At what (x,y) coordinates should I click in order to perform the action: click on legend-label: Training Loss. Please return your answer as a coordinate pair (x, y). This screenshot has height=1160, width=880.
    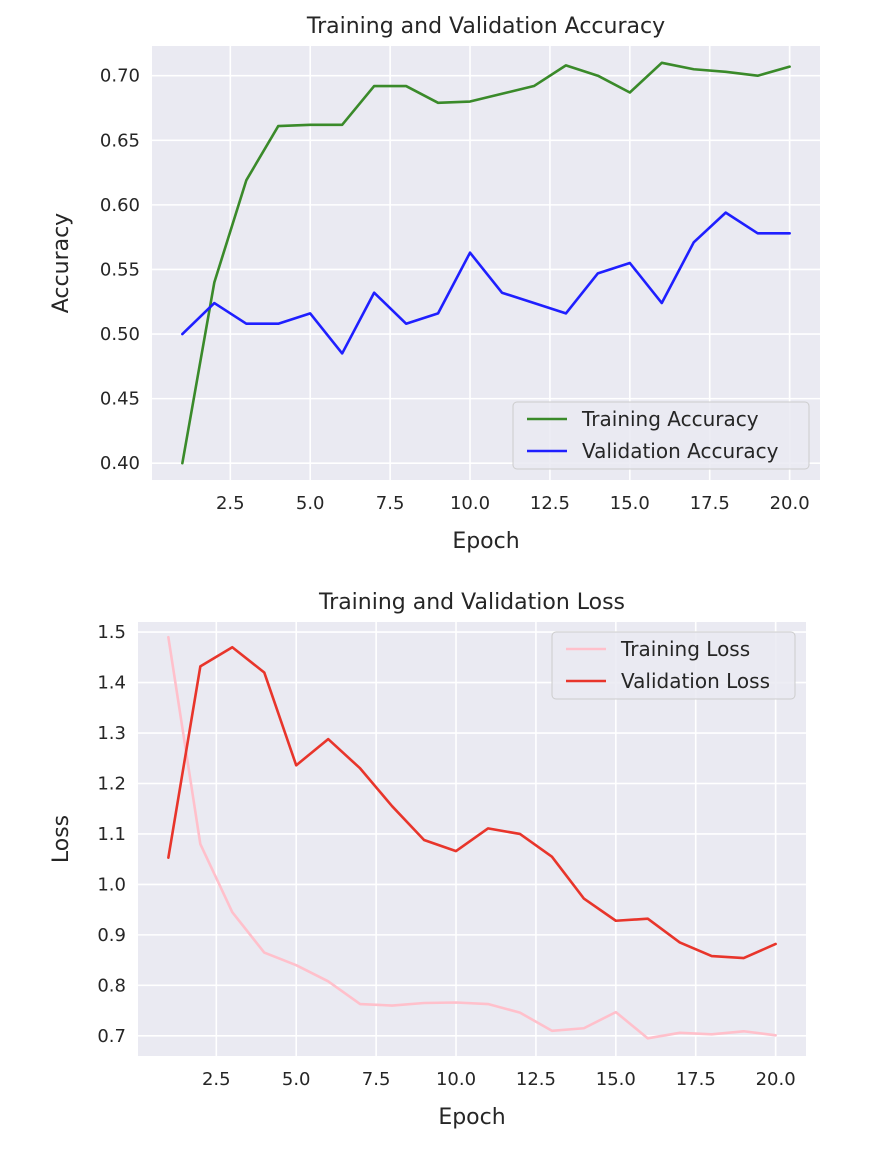
    Looking at the image, I should click on (685, 649).